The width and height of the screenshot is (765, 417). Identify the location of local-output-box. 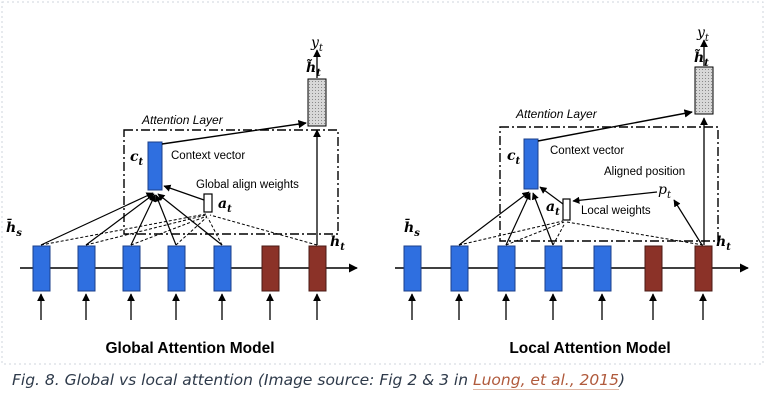
(704, 90).